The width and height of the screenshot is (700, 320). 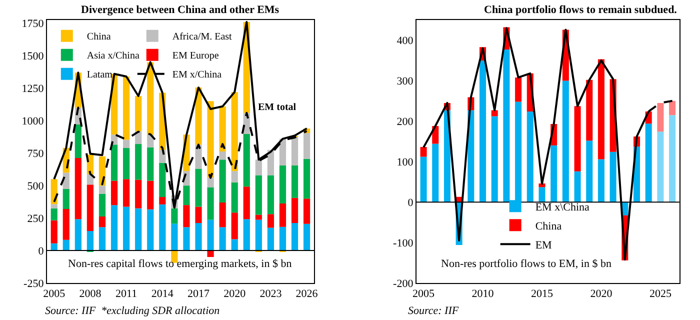 What do you see at coordinates (33, 24) in the screenshot?
I see `y-tick-label: 1750` at bounding box center [33, 24].